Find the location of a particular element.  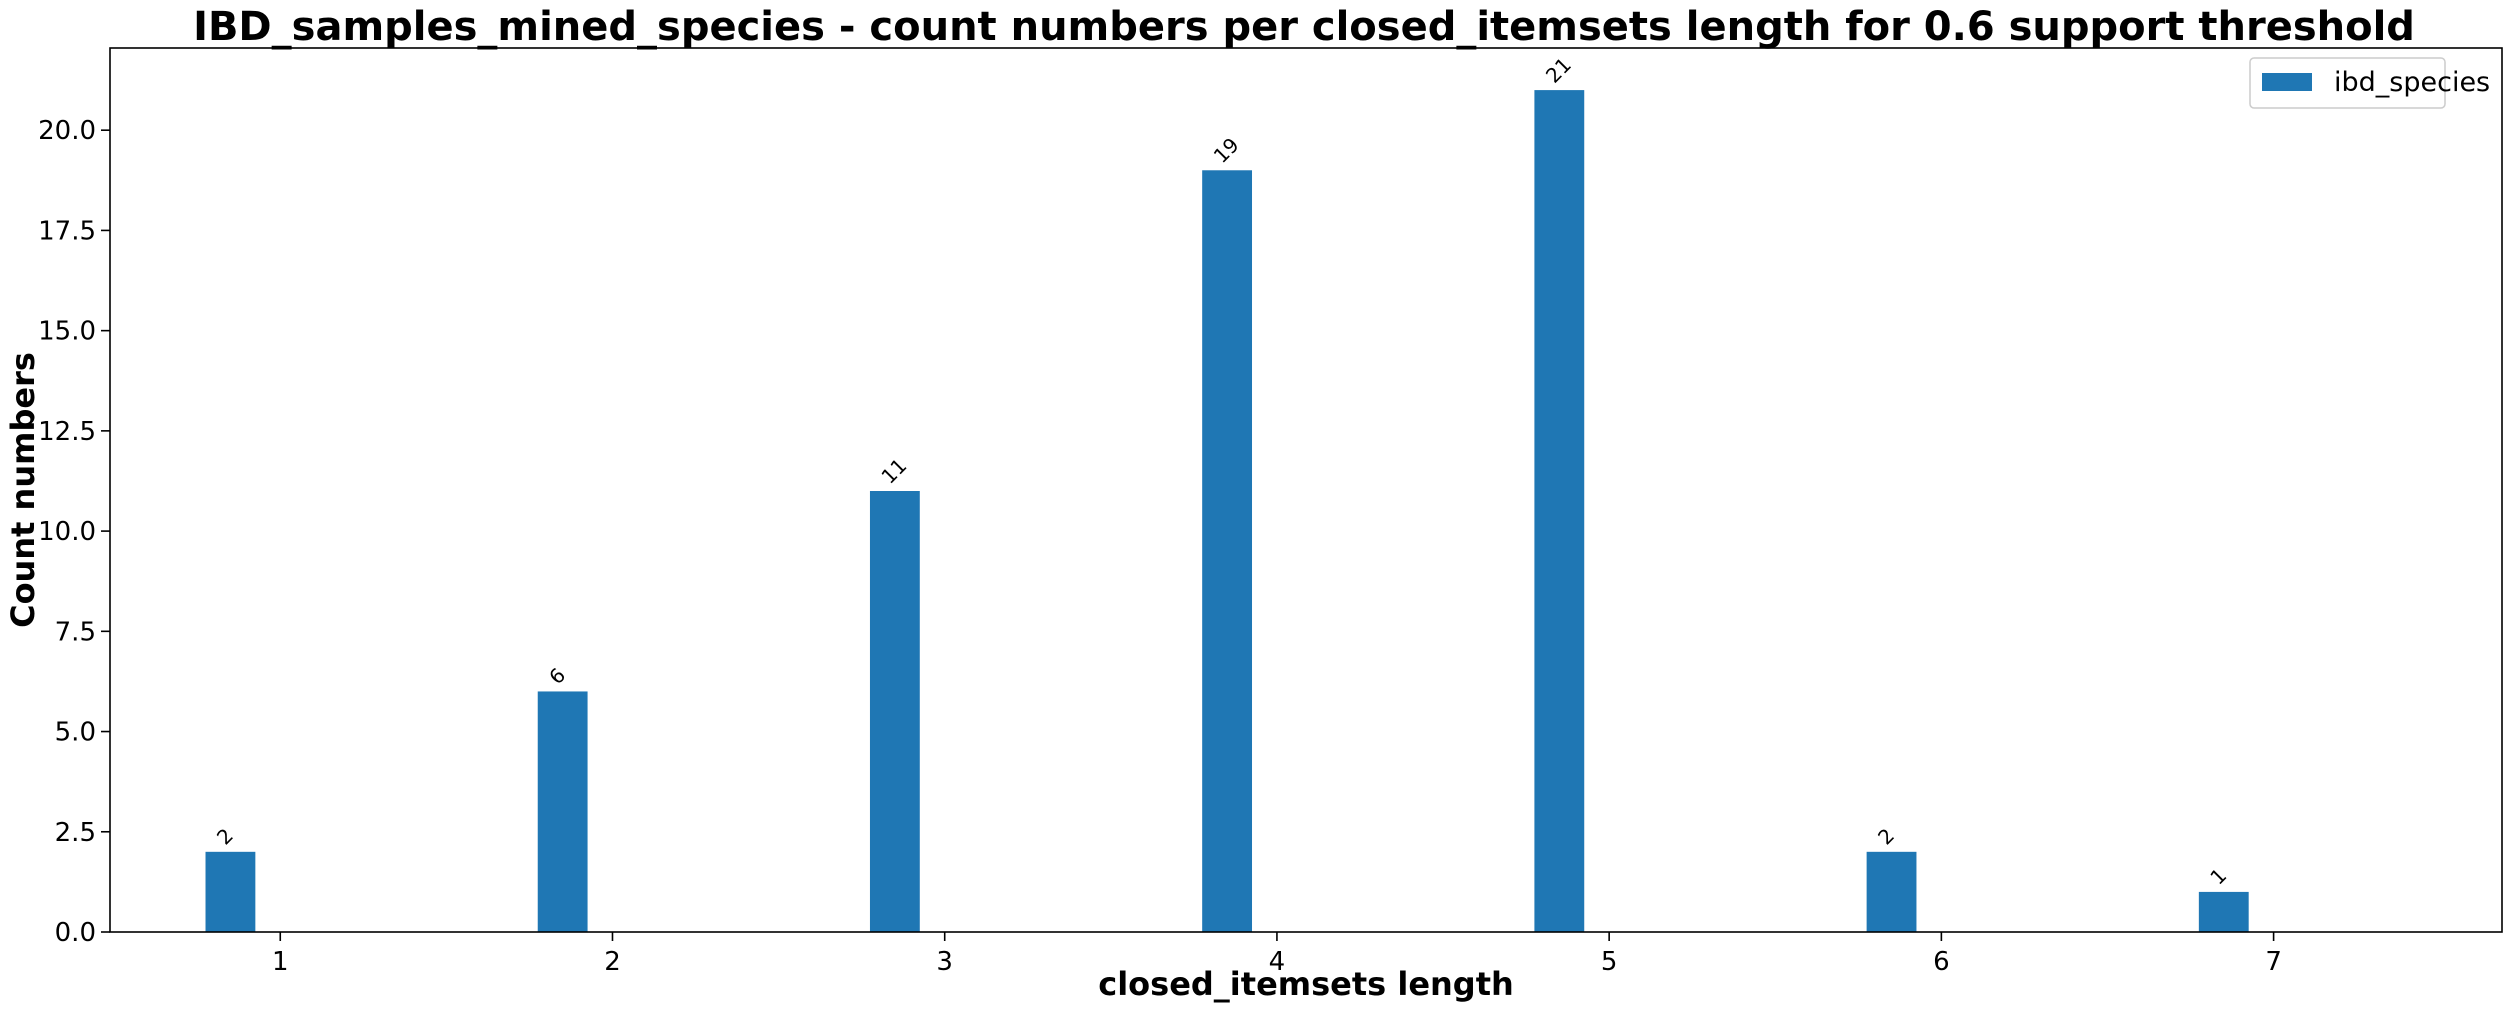

x-tick-label: 3 is located at coordinates (944, 962).